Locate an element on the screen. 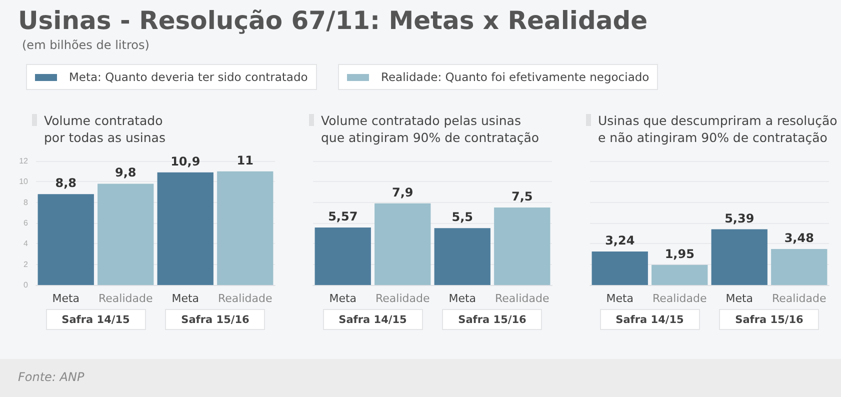 The image size is (841, 397). y-tick-label: 8 is located at coordinates (26, 202).